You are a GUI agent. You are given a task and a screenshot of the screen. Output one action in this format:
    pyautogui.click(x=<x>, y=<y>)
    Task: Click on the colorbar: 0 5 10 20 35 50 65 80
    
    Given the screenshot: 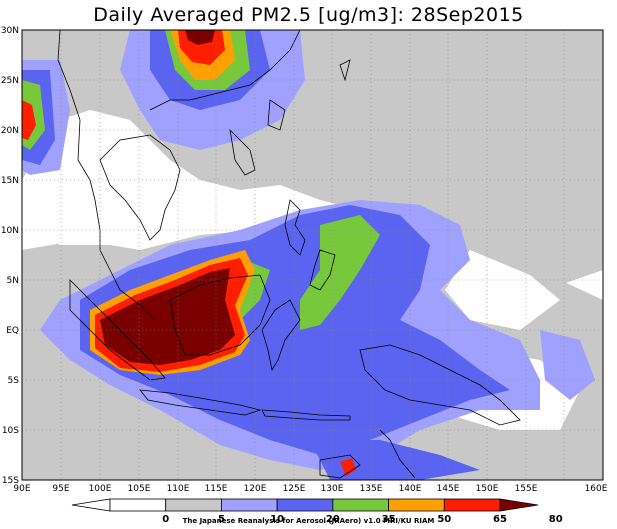 What is the action you would take?
    pyautogui.click(x=317, y=511)
    